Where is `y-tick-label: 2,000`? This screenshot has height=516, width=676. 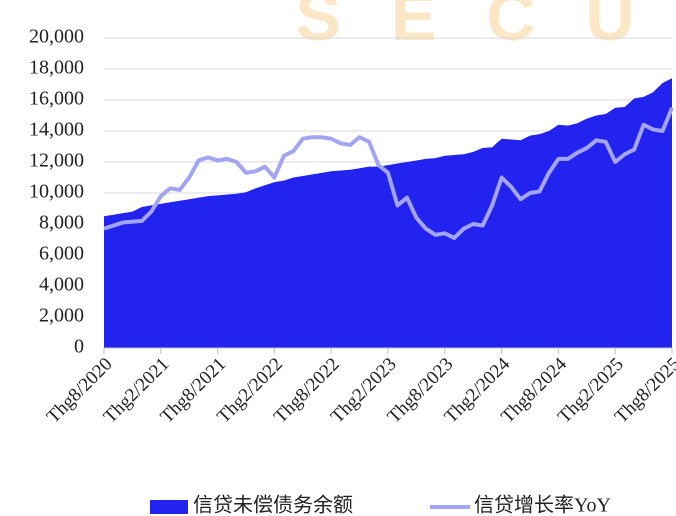
y-tick-label: 2,000 is located at coordinates (61, 316).